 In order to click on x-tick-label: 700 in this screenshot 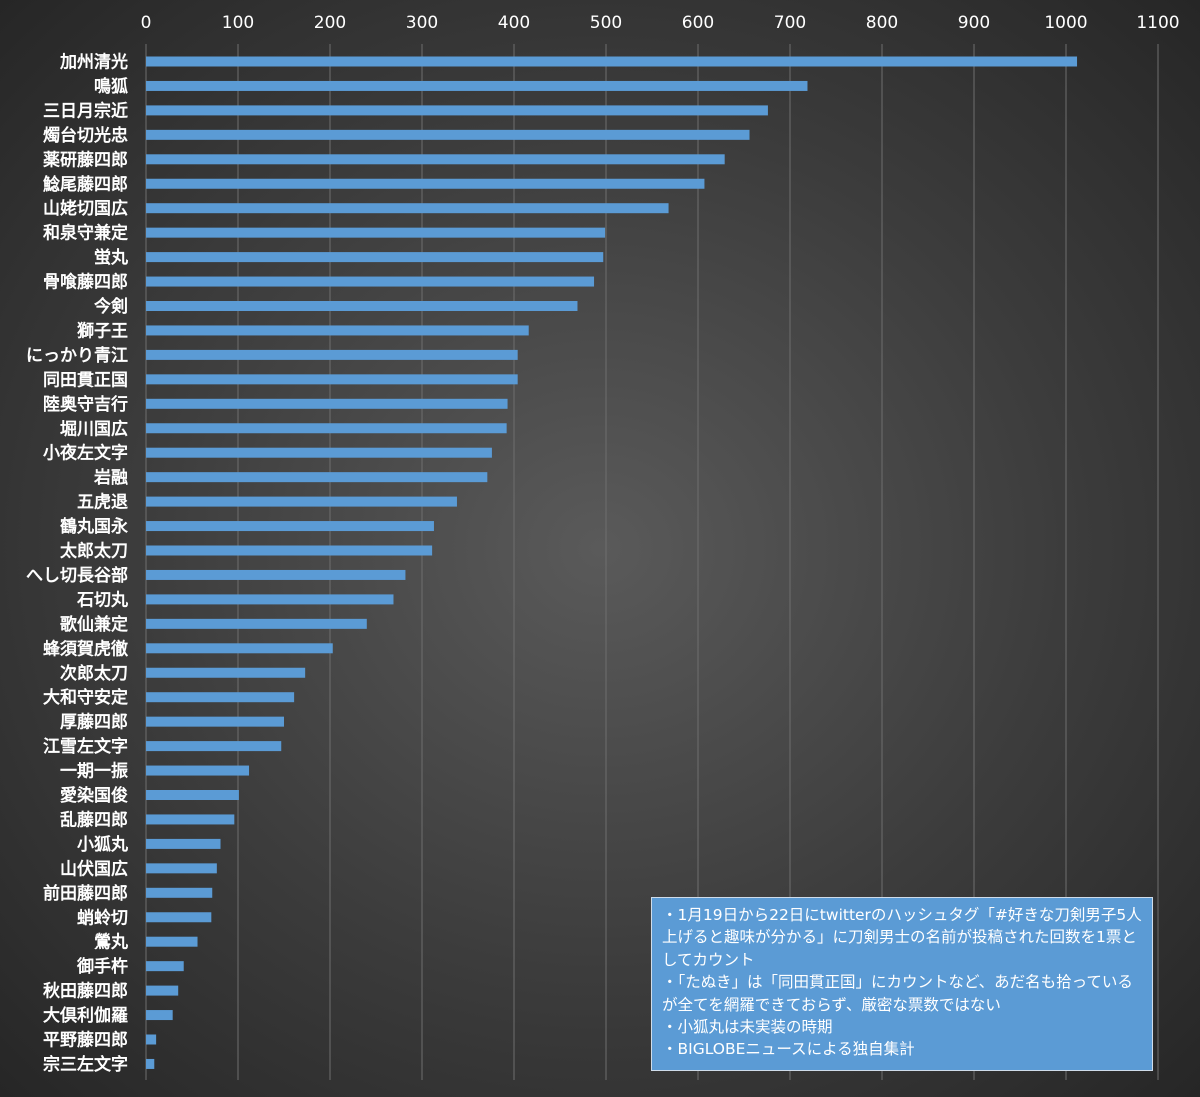, I will do `click(790, 23)`.